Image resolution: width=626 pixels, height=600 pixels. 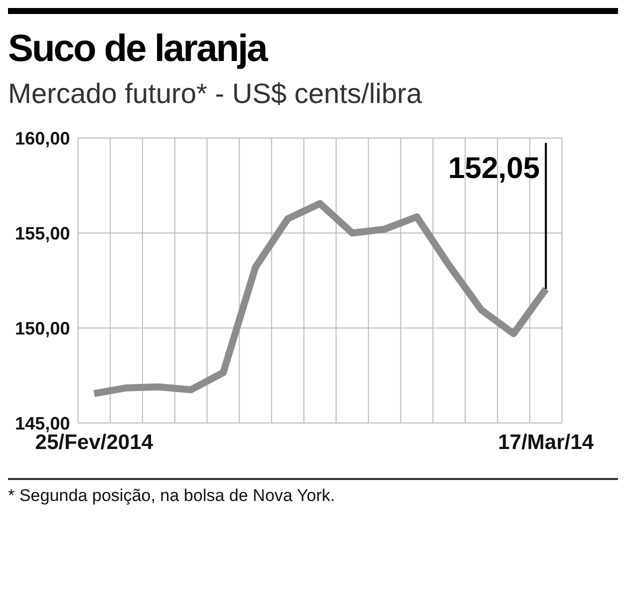 What do you see at coordinates (42, 138) in the screenshot?
I see `y-tick-label: 160,00` at bounding box center [42, 138].